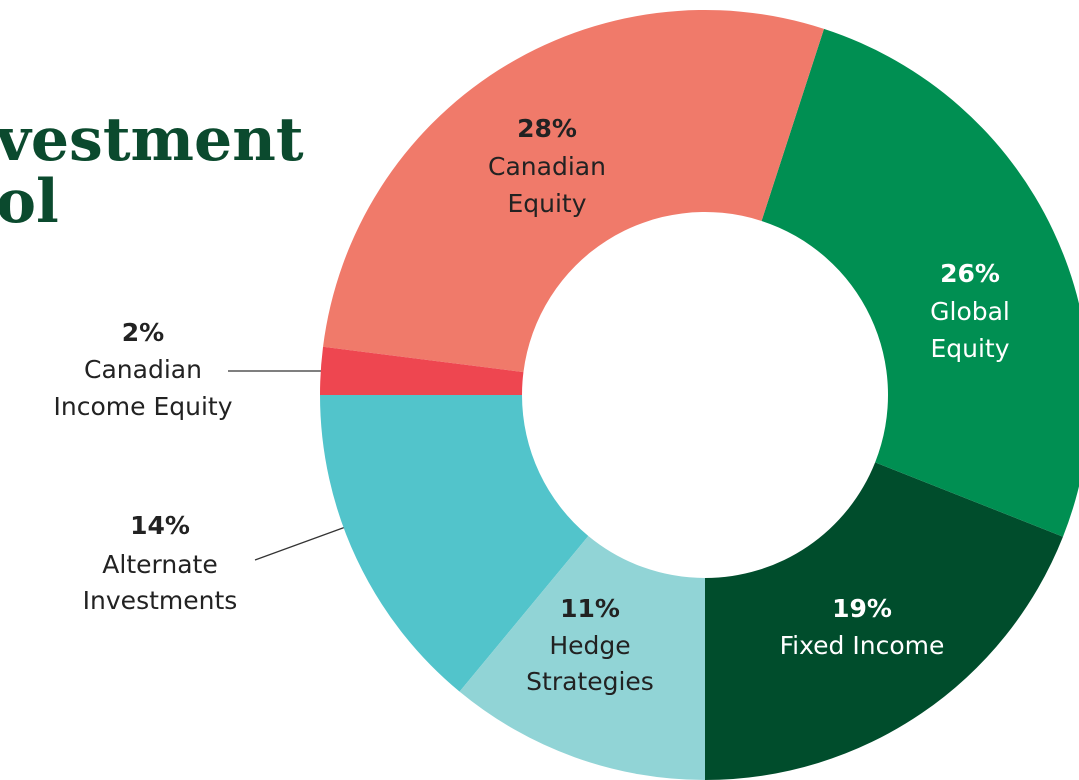  I want to click on slice-label: Canadian Income Equity, so click(143, 388).